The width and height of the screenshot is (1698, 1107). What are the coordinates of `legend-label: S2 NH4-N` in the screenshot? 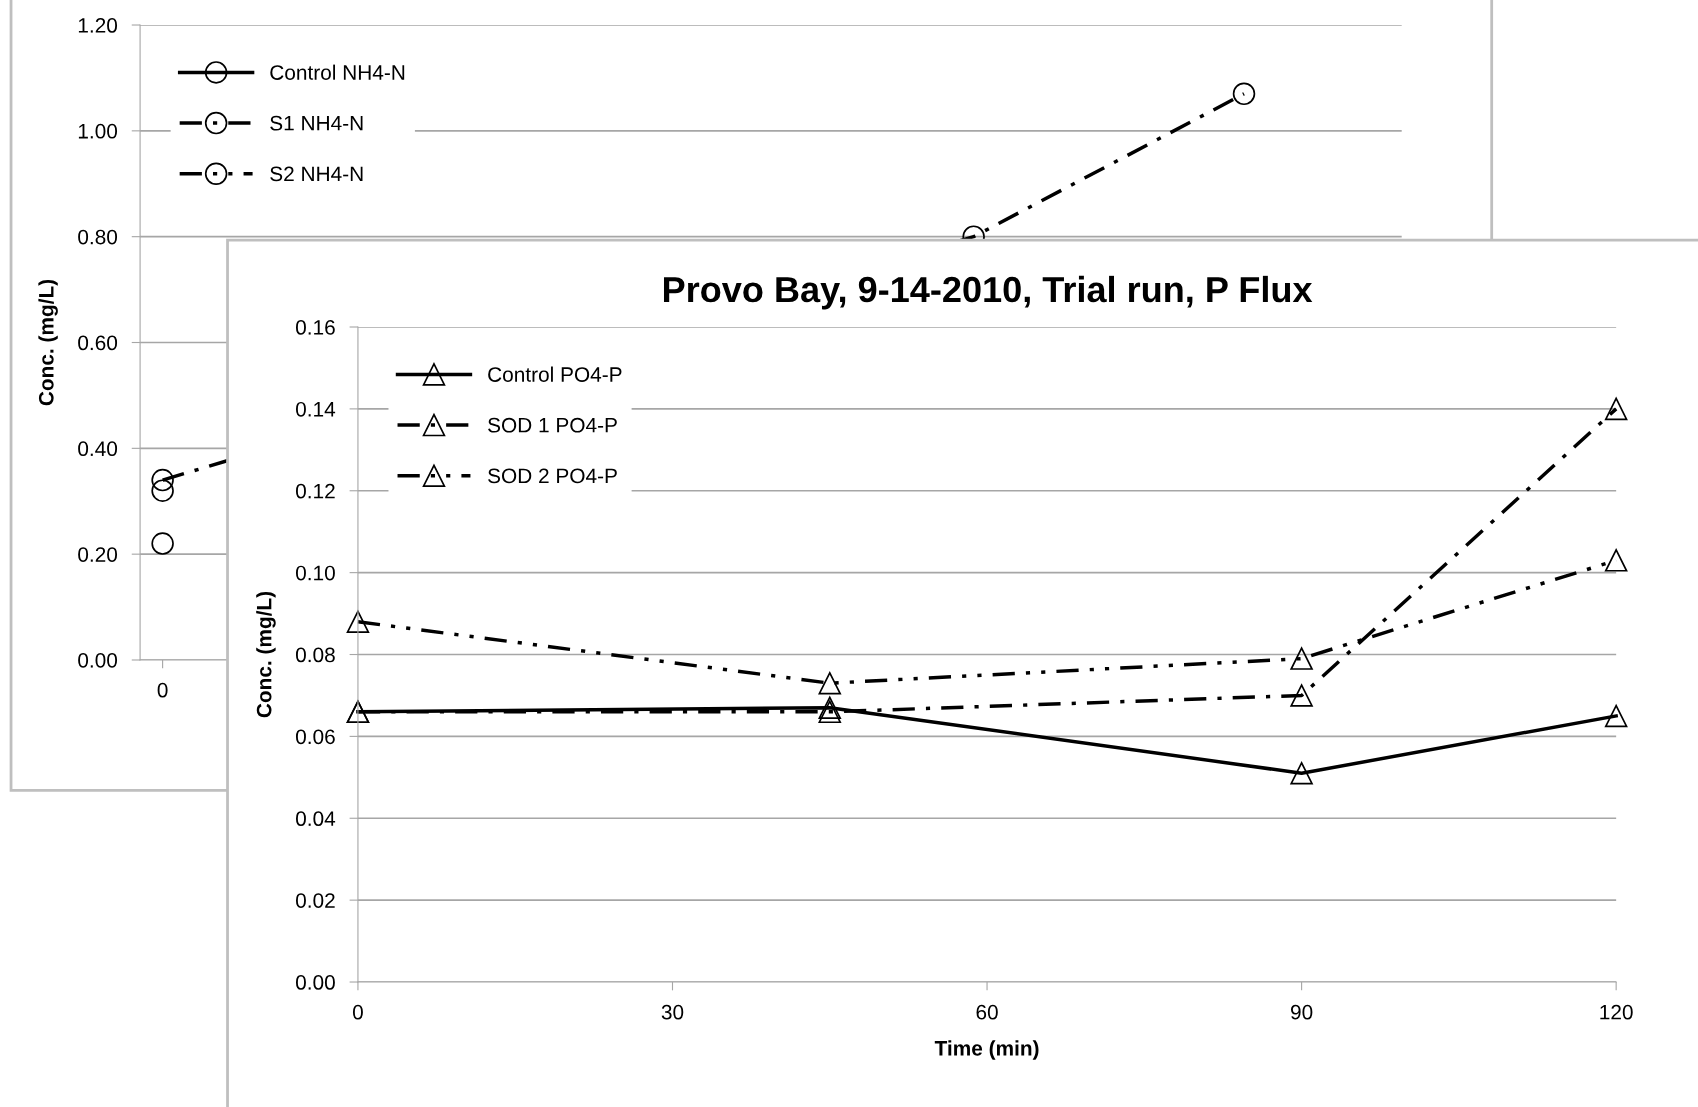 It's located at (316, 174).